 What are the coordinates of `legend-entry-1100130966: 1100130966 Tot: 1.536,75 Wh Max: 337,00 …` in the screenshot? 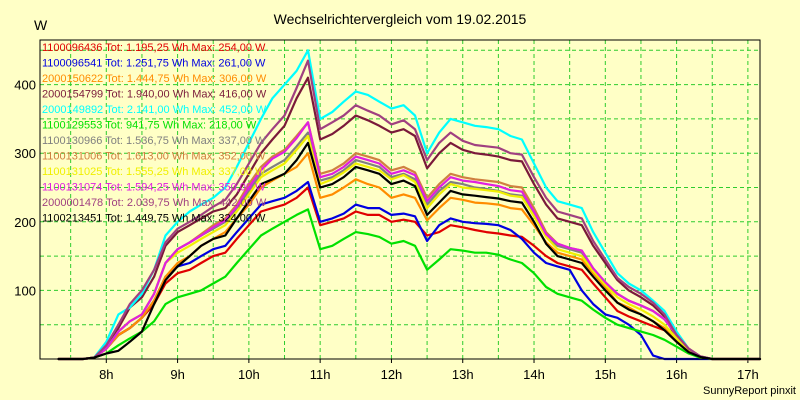 It's located at (154, 141).